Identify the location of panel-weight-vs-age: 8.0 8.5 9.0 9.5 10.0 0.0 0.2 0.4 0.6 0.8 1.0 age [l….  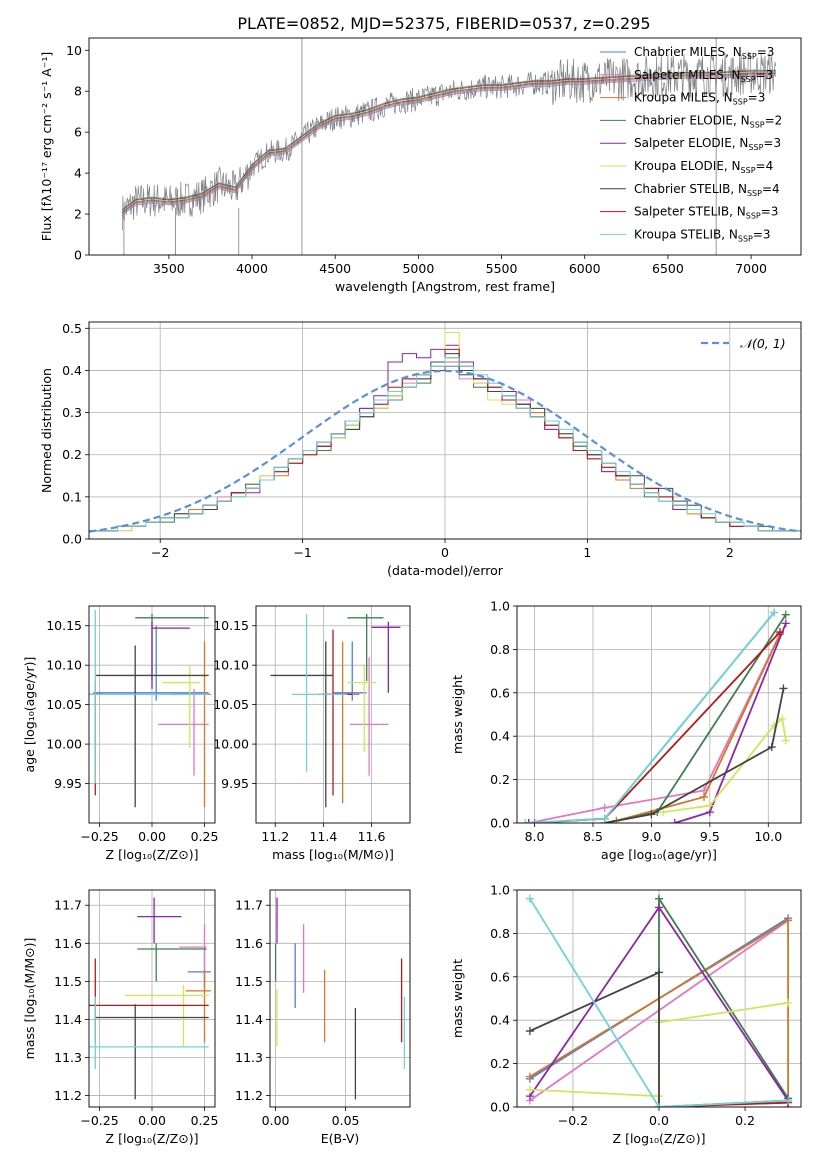
(626, 730).